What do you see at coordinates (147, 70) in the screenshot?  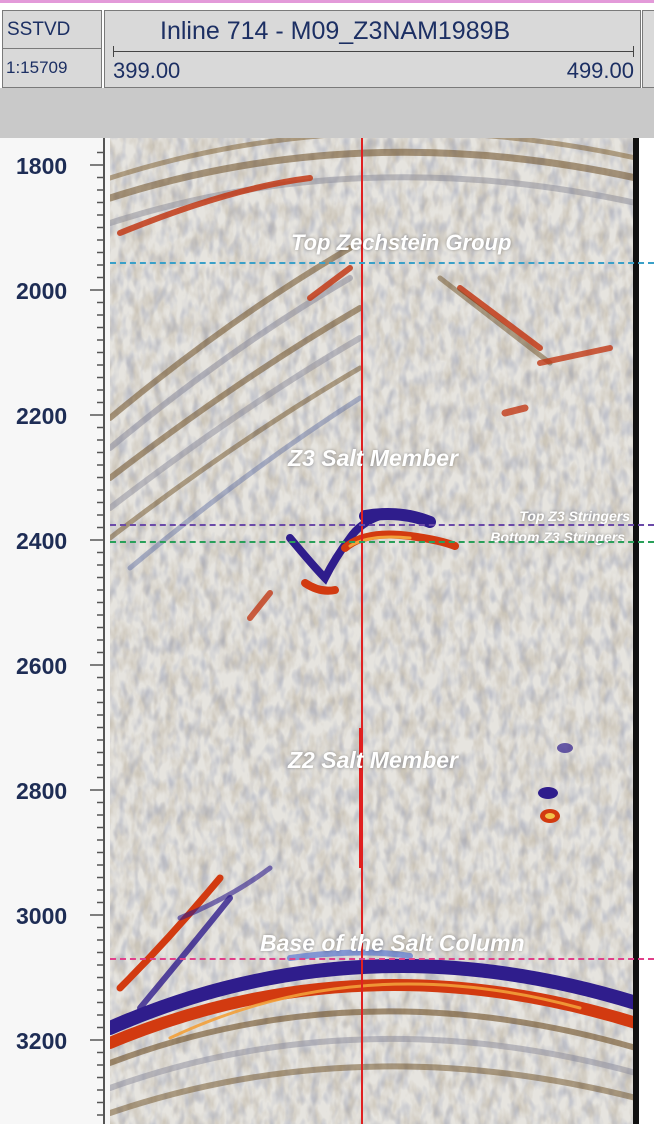 I see `range-start: 399.00` at bounding box center [147, 70].